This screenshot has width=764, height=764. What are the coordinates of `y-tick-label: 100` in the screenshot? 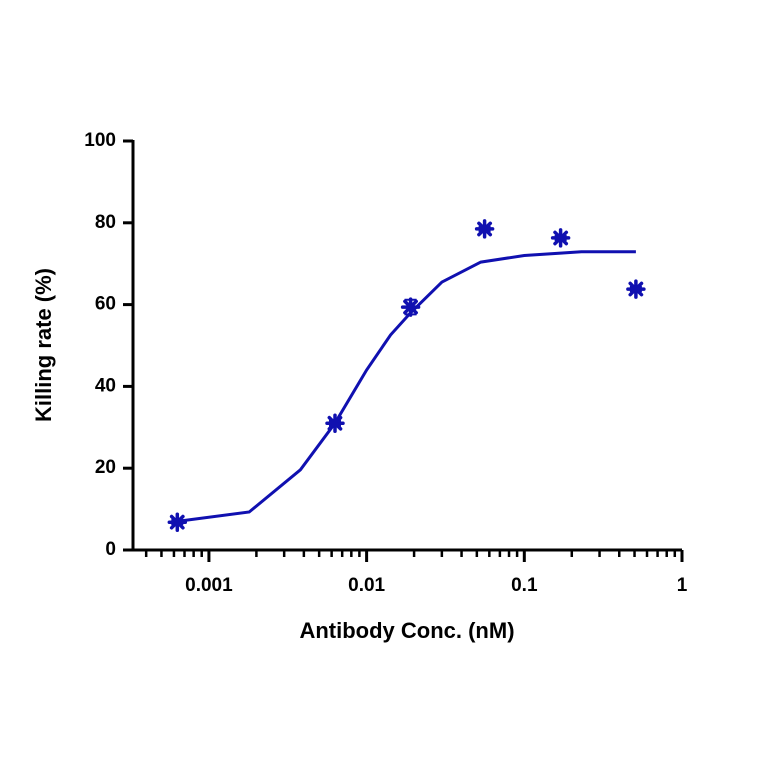 It's located at (100, 140).